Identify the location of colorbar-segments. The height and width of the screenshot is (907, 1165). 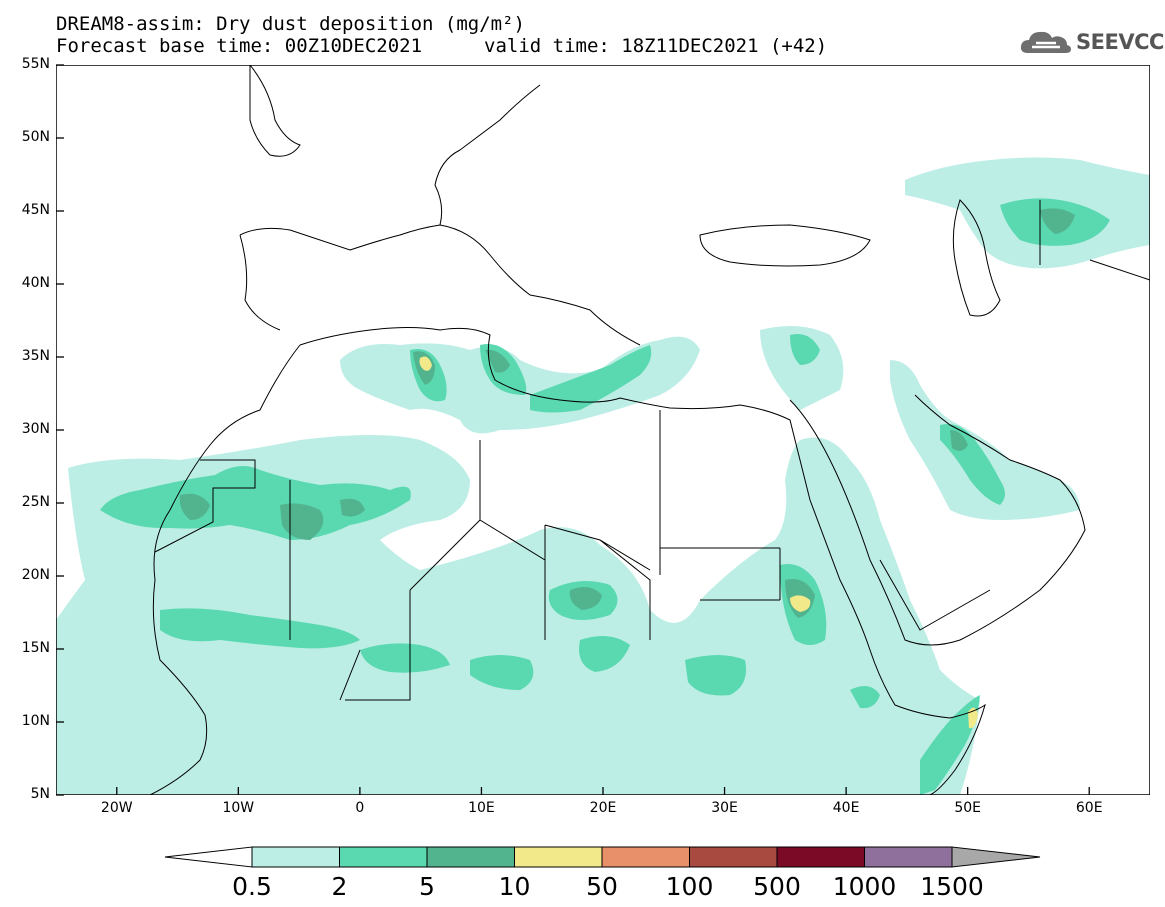
(602, 857).